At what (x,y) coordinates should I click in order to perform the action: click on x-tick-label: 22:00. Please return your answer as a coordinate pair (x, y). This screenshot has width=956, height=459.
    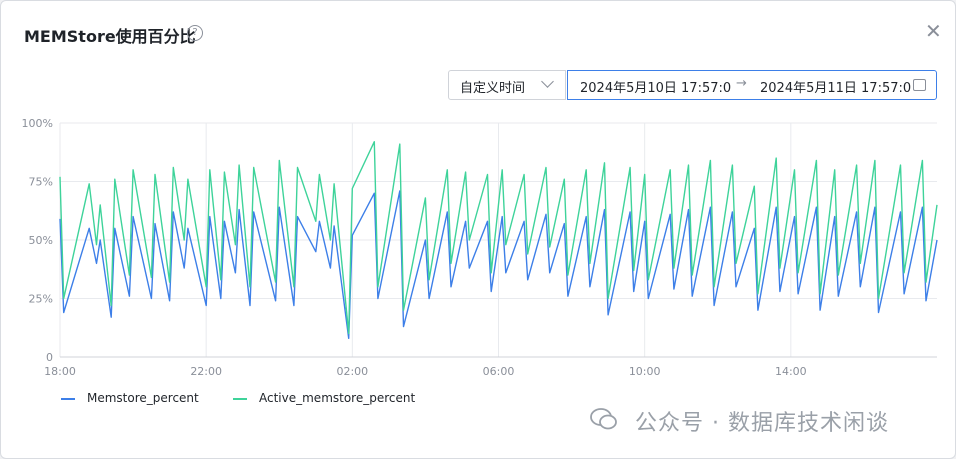
    Looking at the image, I should click on (206, 371).